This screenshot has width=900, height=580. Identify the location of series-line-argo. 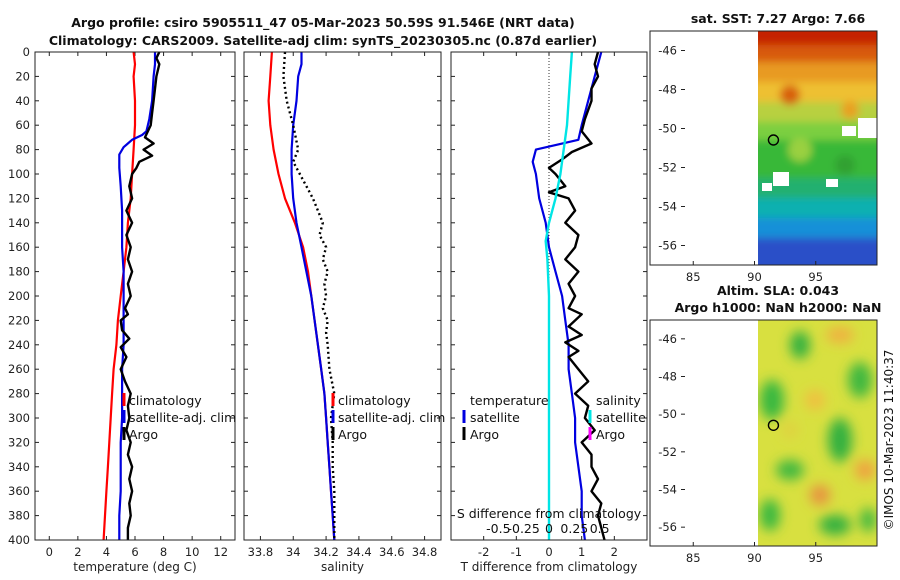
(309, 295).